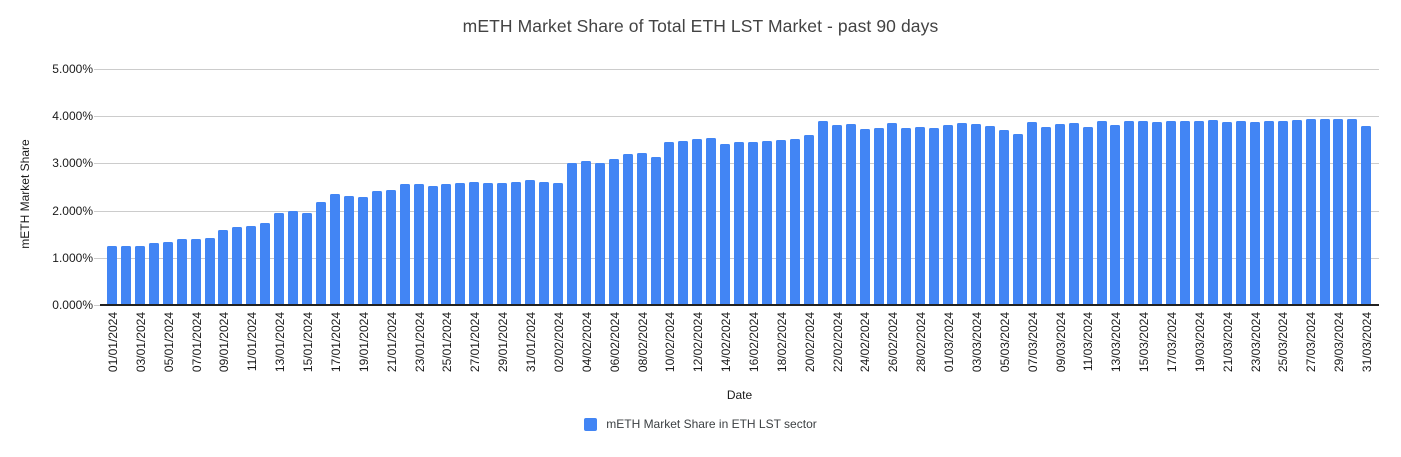 This screenshot has width=1401, height=457. I want to click on x-tick-label: 02/02/2024, so click(558, 342).